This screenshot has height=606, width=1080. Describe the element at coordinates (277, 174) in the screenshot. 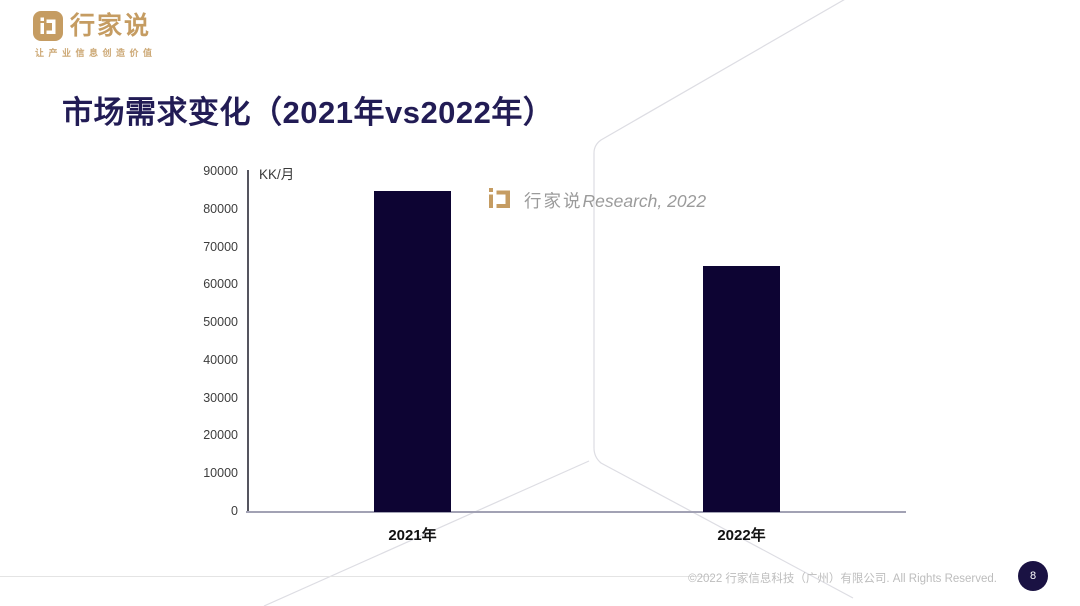

I see `y-axis-unit-label: KK/月` at that location.